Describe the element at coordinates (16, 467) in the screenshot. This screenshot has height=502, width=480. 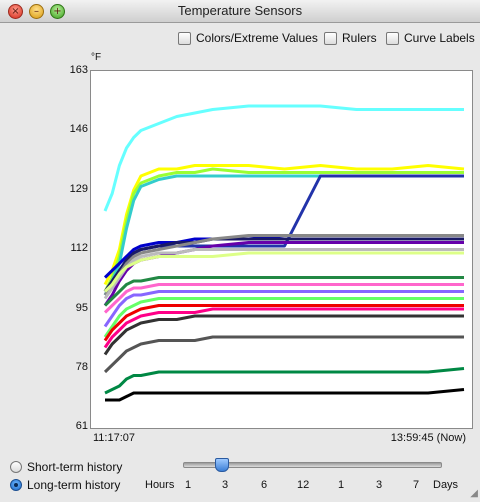
I see `radio-icon` at that location.